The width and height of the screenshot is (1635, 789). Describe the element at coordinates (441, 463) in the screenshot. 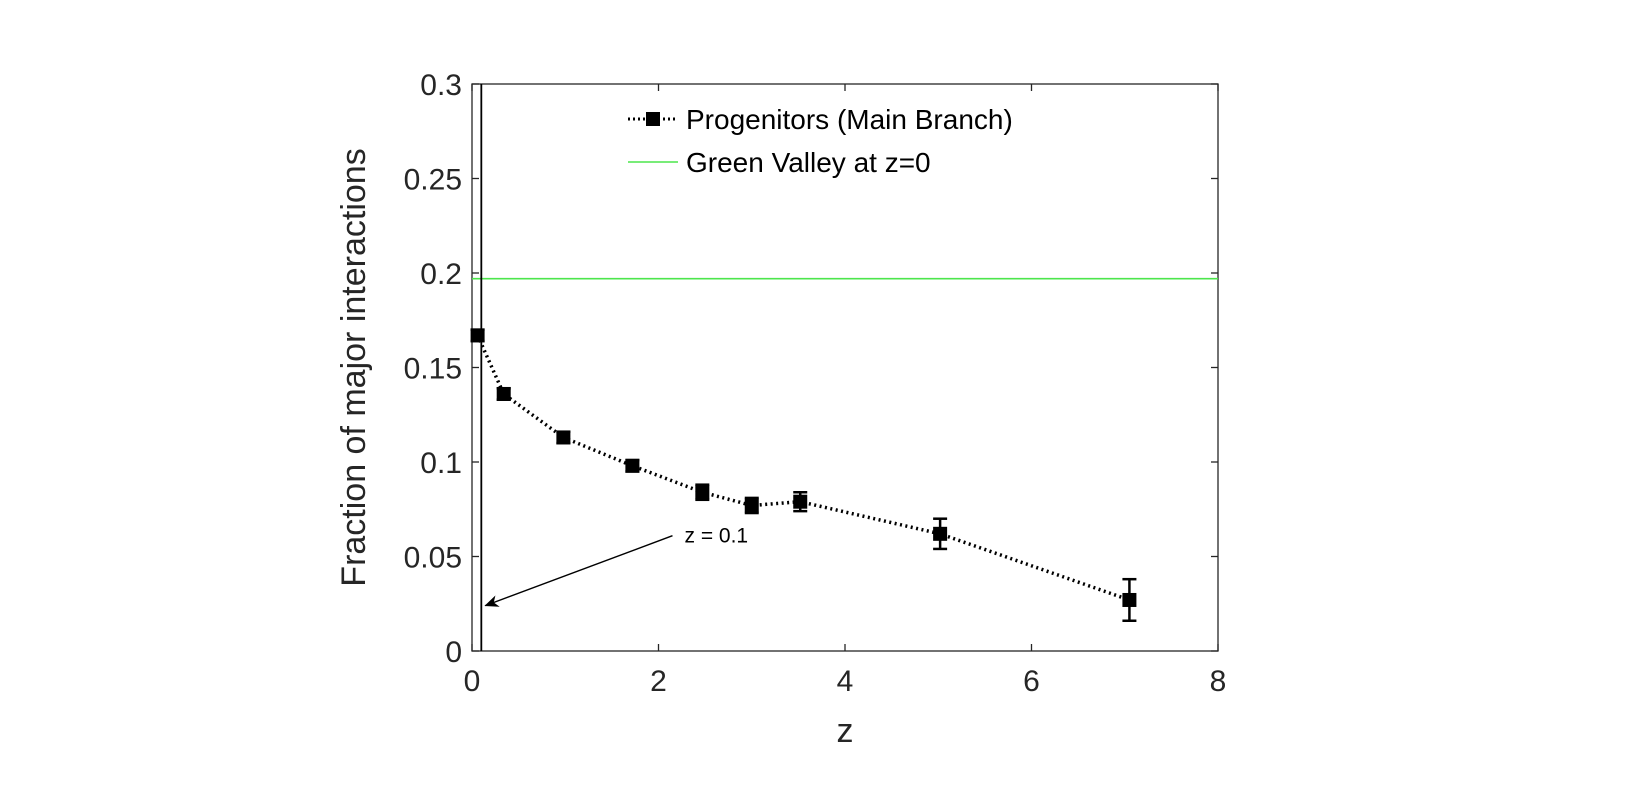

I see `y-tick-label: 0.1` at that location.